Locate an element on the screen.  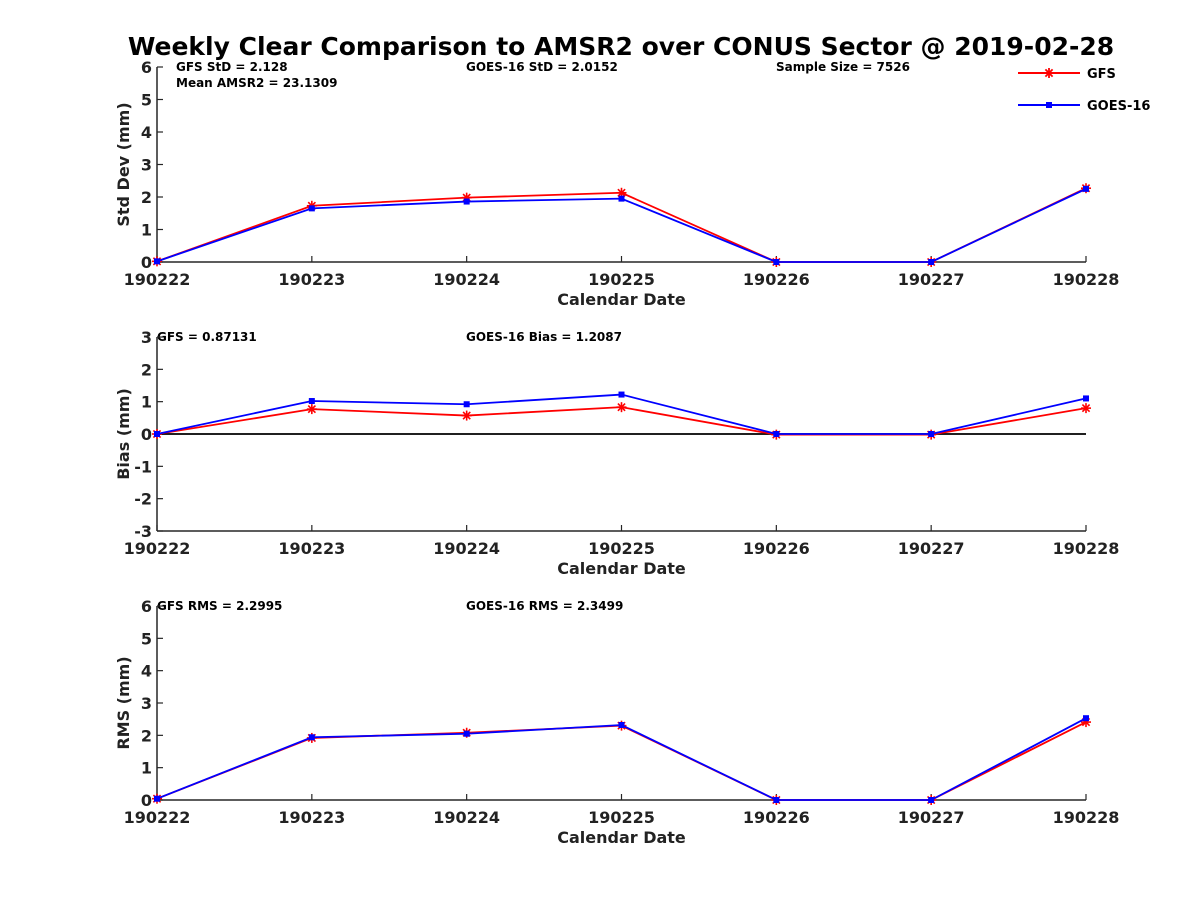
annotation-goes-std: GOES-16 StD = 2.0152 is located at coordinates (542, 67).